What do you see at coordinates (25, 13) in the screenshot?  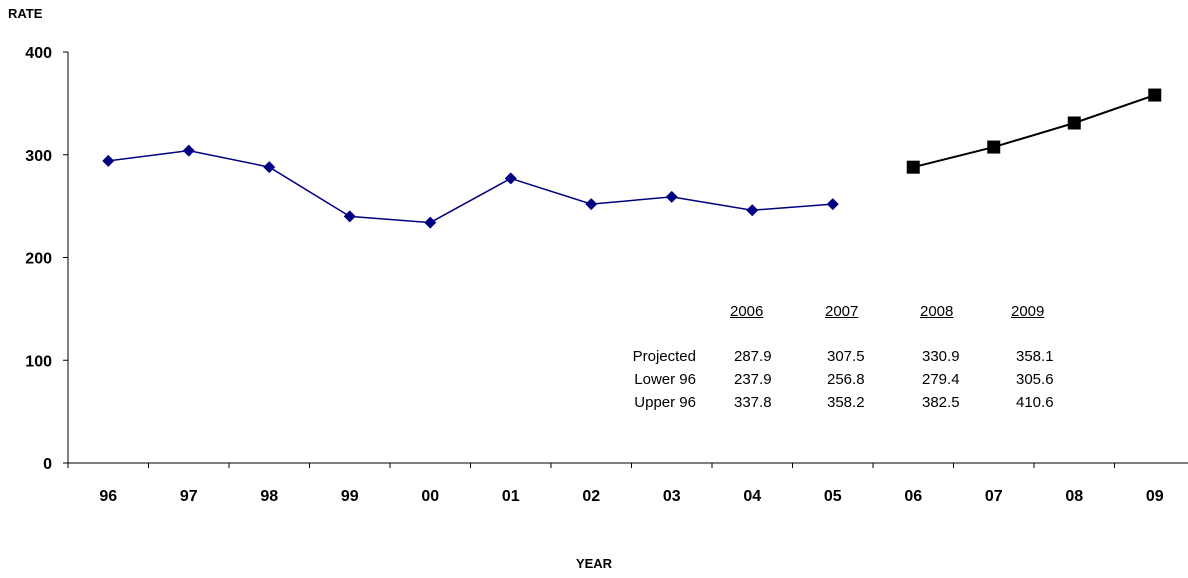 I see `y-axis-title: RATE` at bounding box center [25, 13].